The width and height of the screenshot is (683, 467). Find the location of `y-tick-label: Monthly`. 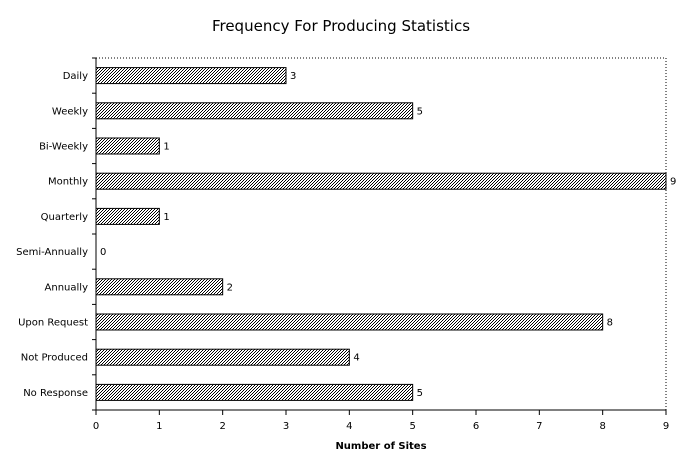

y-tick-label: Monthly is located at coordinates (68, 182).